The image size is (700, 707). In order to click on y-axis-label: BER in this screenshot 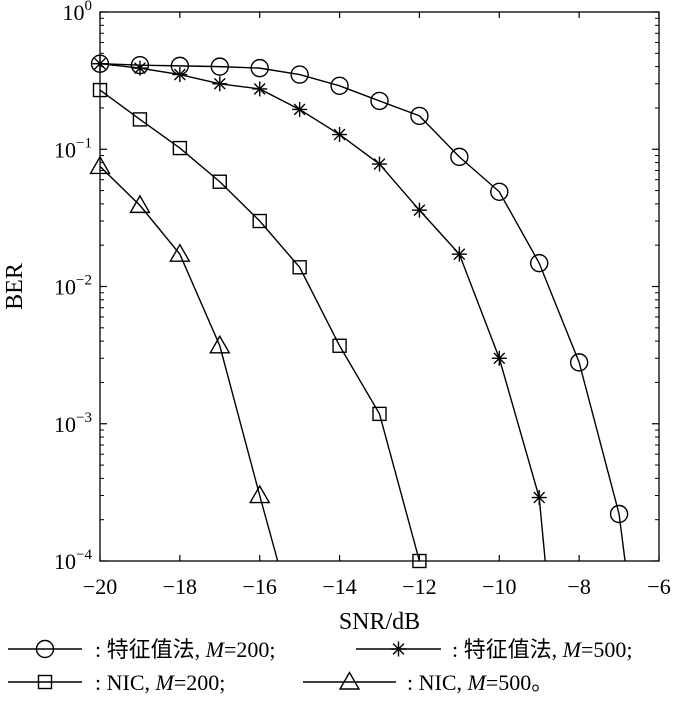, I will do `click(15, 286)`.